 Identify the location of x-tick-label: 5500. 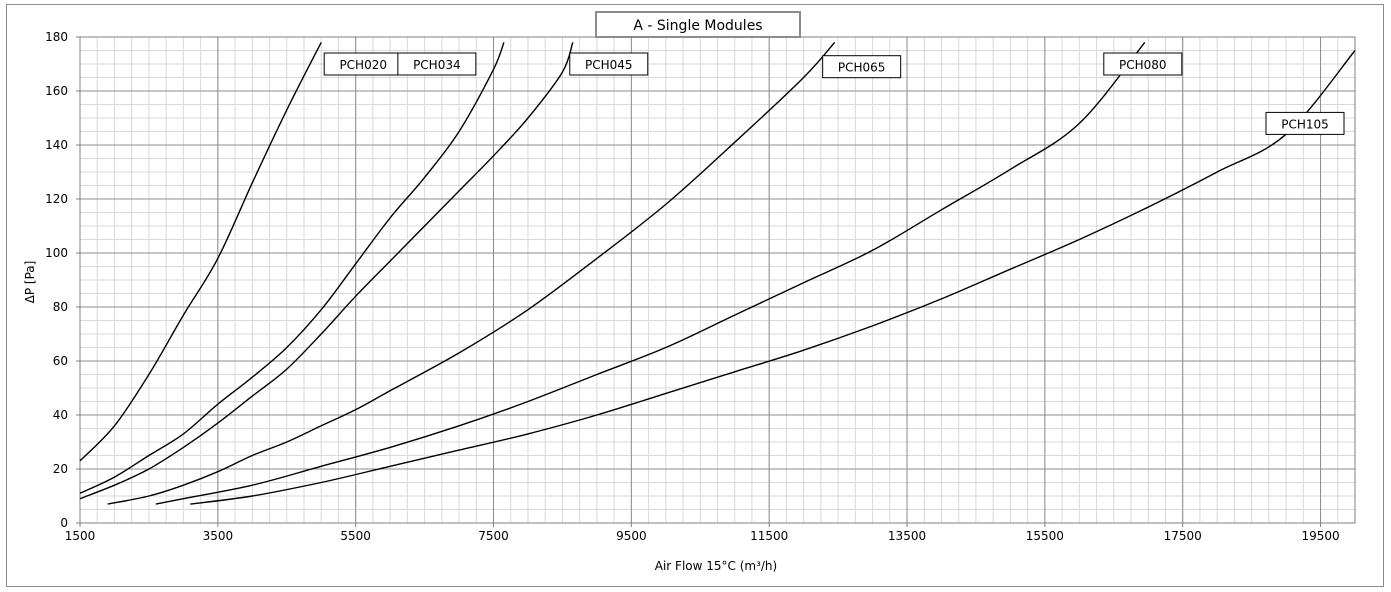
(355, 536).